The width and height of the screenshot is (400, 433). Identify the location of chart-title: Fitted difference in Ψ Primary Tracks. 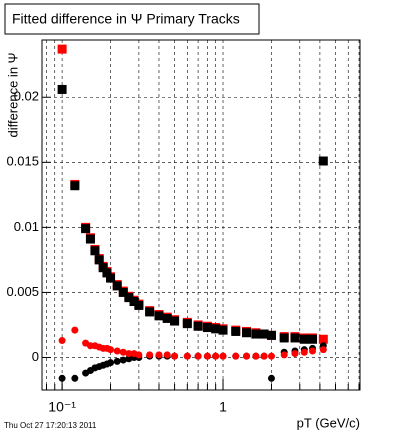
(126, 19).